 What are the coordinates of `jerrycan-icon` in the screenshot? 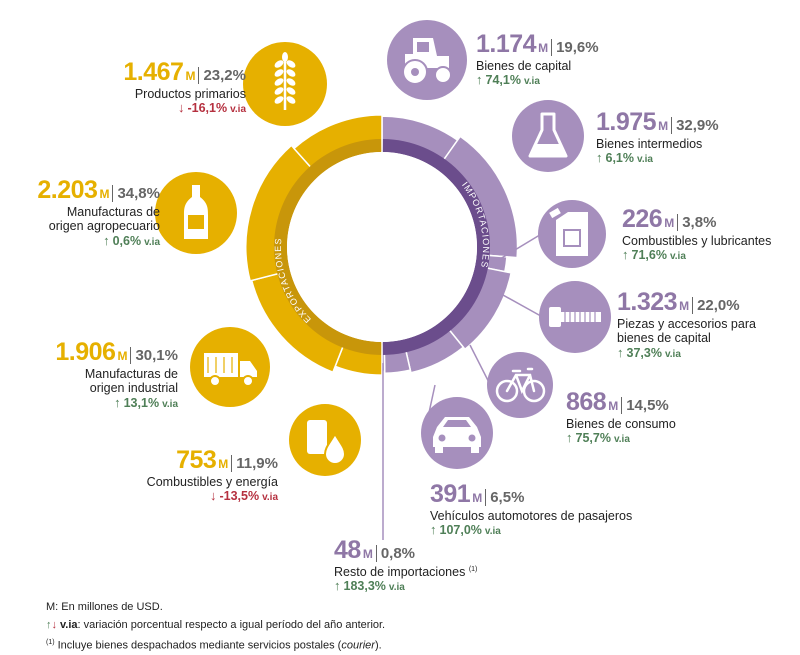 It's located at (568, 231).